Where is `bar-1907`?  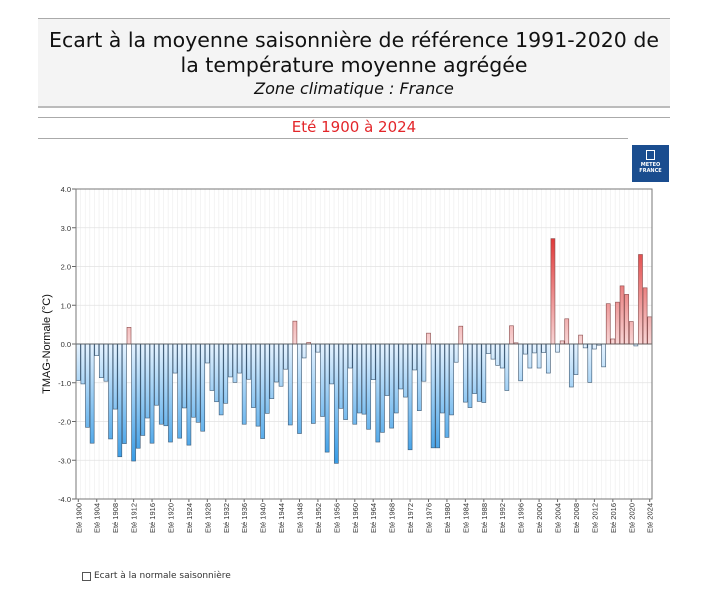
bar-1907 is located at coordinates (110, 391).